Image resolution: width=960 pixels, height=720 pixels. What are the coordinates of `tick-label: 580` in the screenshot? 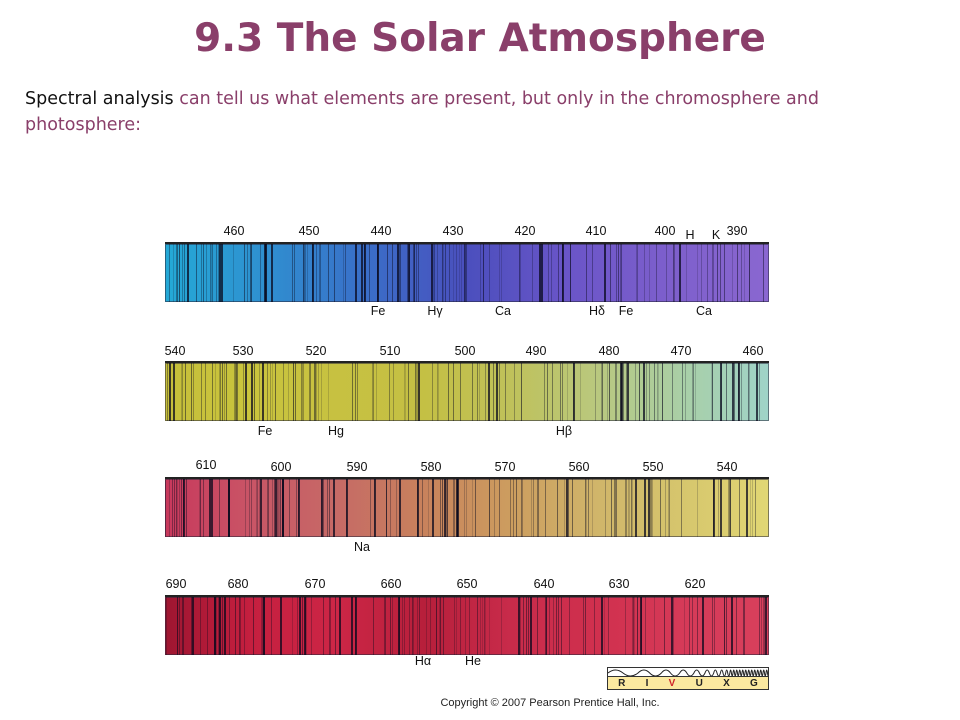 It's located at (431, 467).